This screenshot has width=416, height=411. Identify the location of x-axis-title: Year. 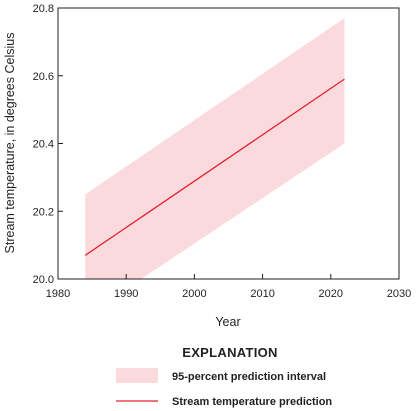
(227, 322).